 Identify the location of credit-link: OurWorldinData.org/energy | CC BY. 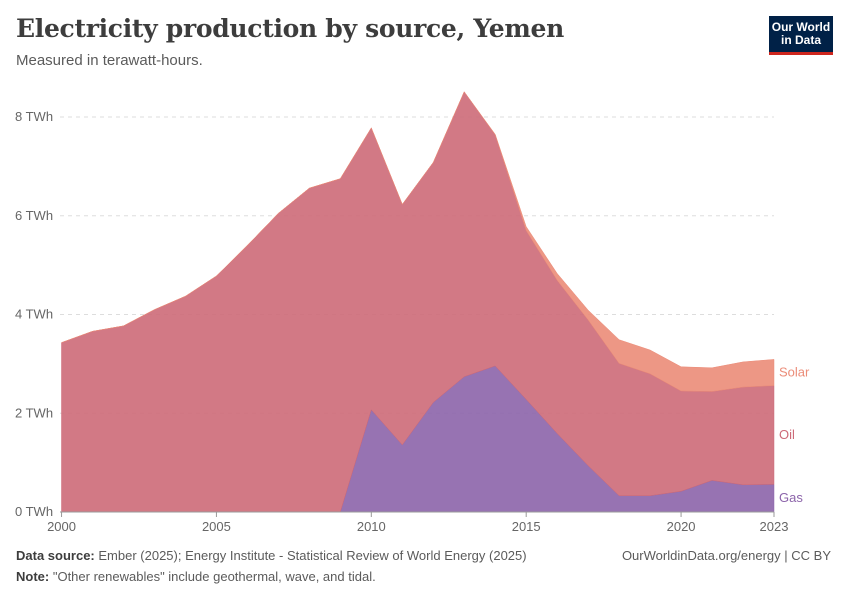
(726, 555).